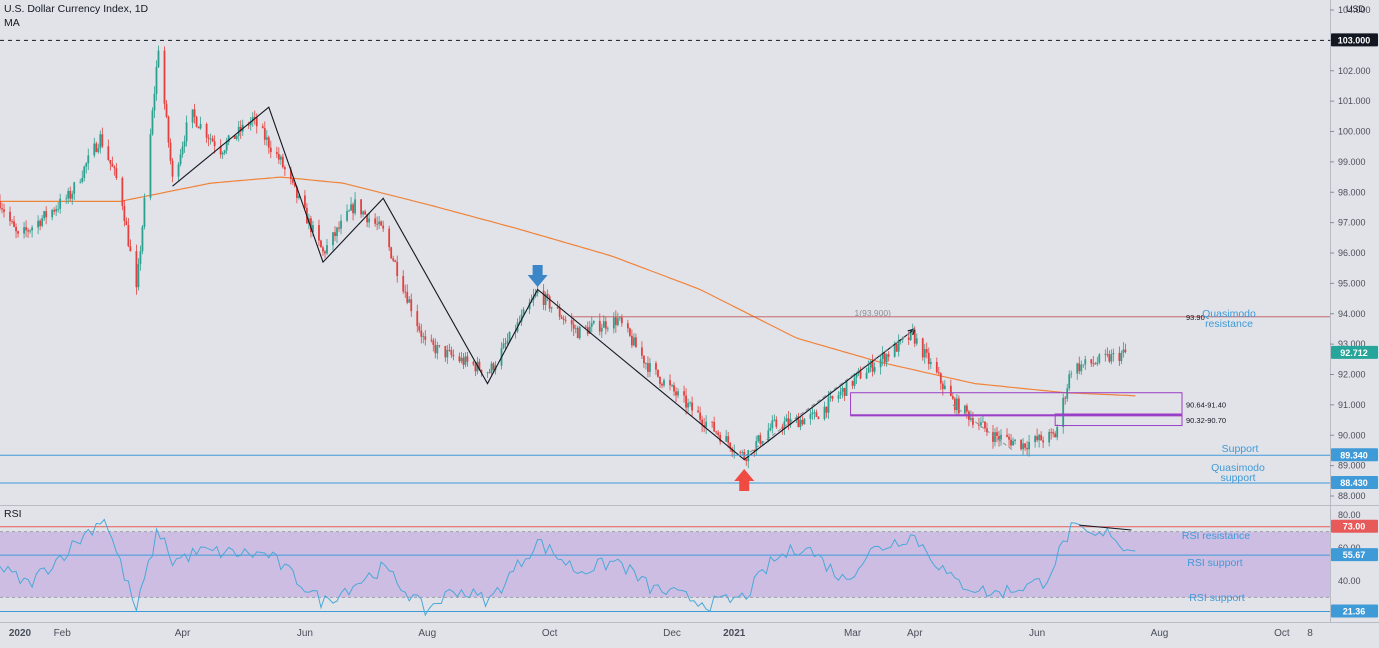 The width and height of the screenshot is (1379, 648). What do you see at coordinates (1352, 162) in the screenshot?
I see `y-tick-label: 99.000` at bounding box center [1352, 162].